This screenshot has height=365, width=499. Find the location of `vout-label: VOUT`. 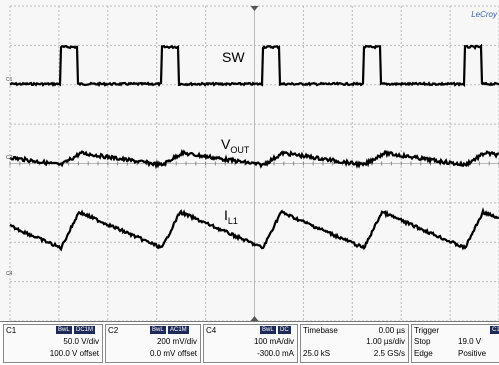

vout-label: VOUT is located at coordinates (235, 145).